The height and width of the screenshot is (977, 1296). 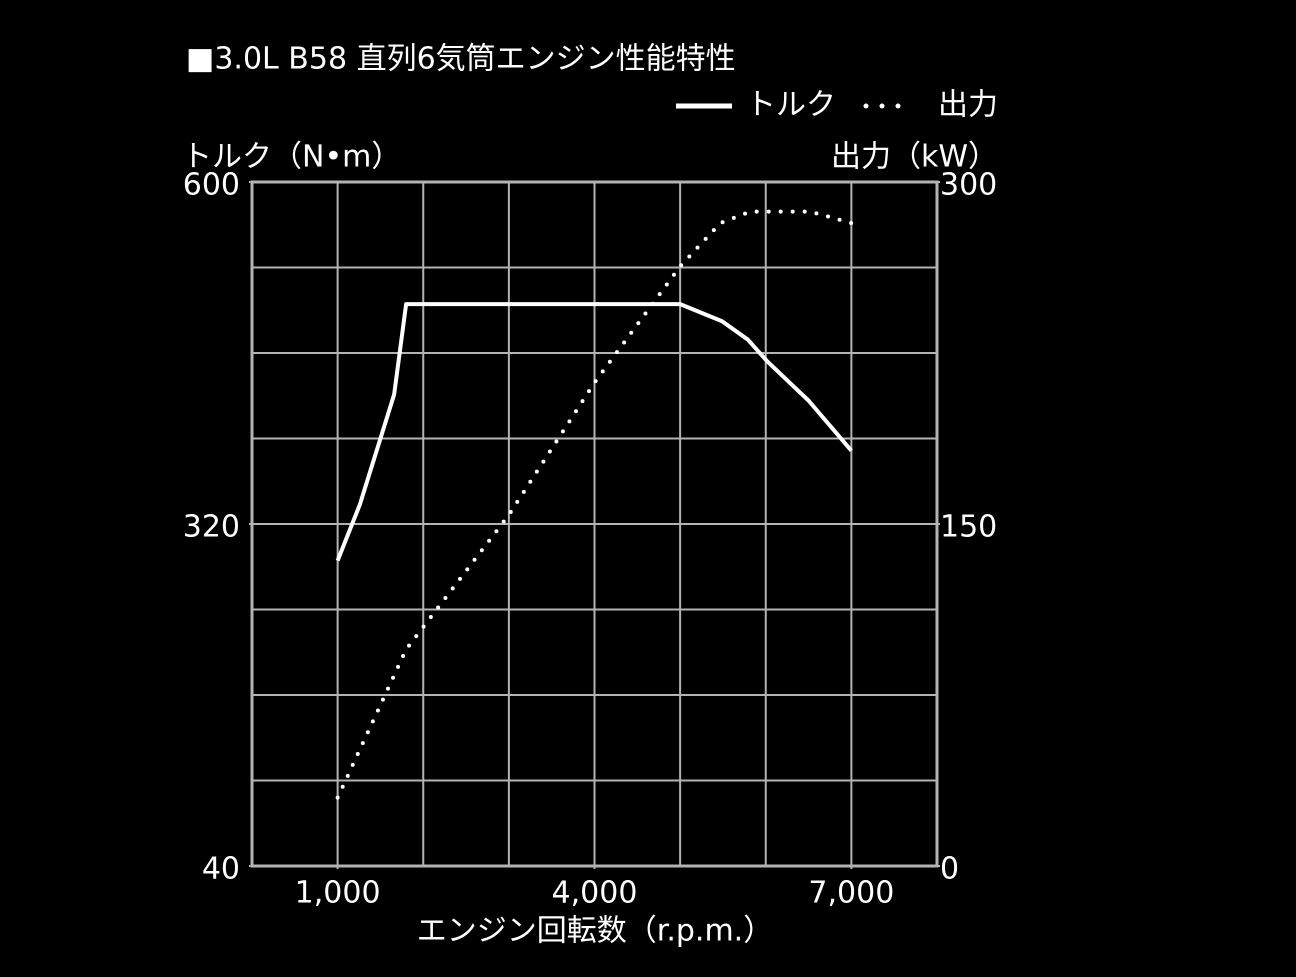 What do you see at coordinates (211, 527) in the screenshot?
I see `y-tick-label: 320` at bounding box center [211, 527].